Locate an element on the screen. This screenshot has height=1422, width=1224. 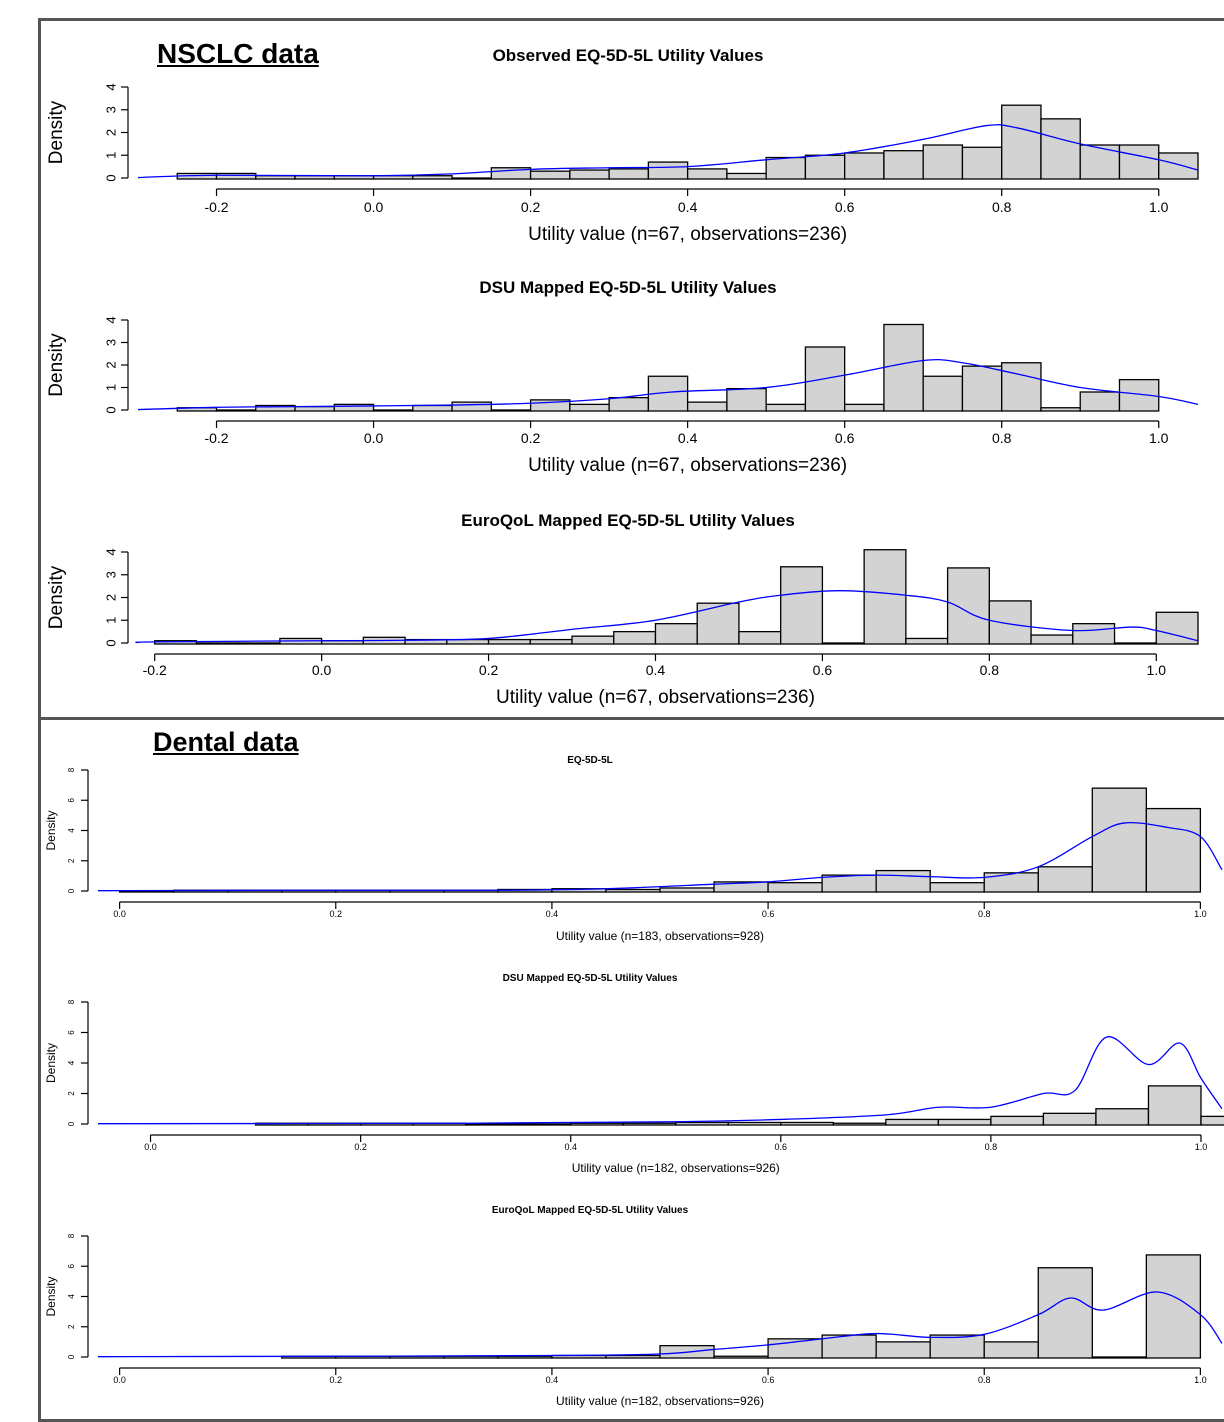
section-title-dental: Dental data is located at coordinates (226, 742).